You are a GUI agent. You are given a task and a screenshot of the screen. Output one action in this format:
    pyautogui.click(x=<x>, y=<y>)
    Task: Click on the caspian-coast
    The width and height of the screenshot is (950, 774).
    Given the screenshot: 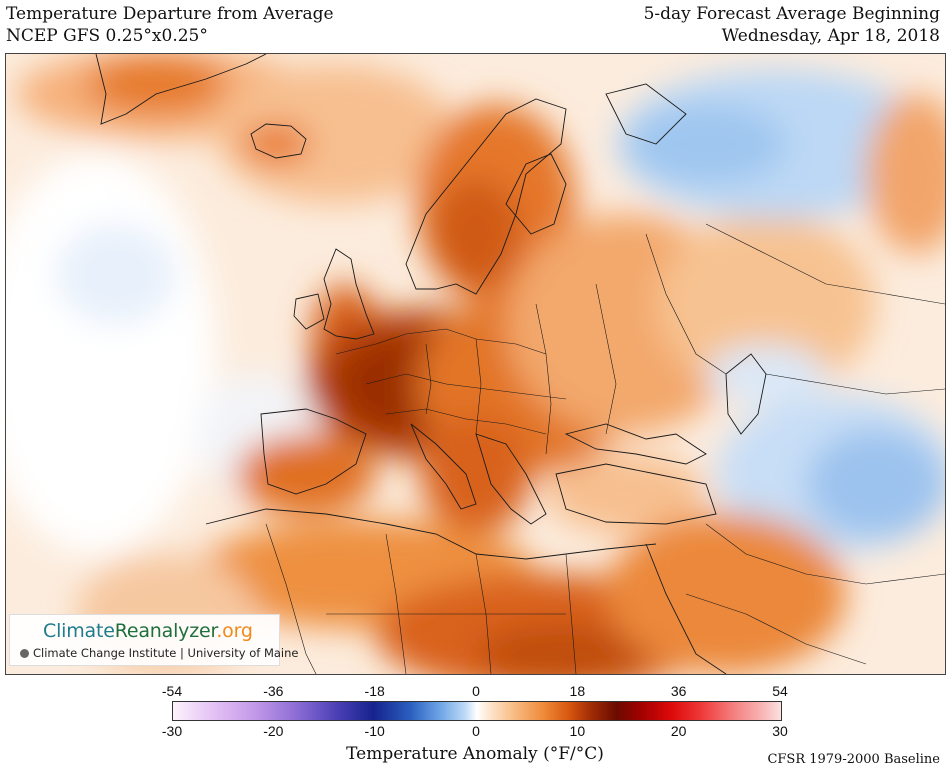 What is the action you would take?
    pyautogui.click(x=746, y=394)
    